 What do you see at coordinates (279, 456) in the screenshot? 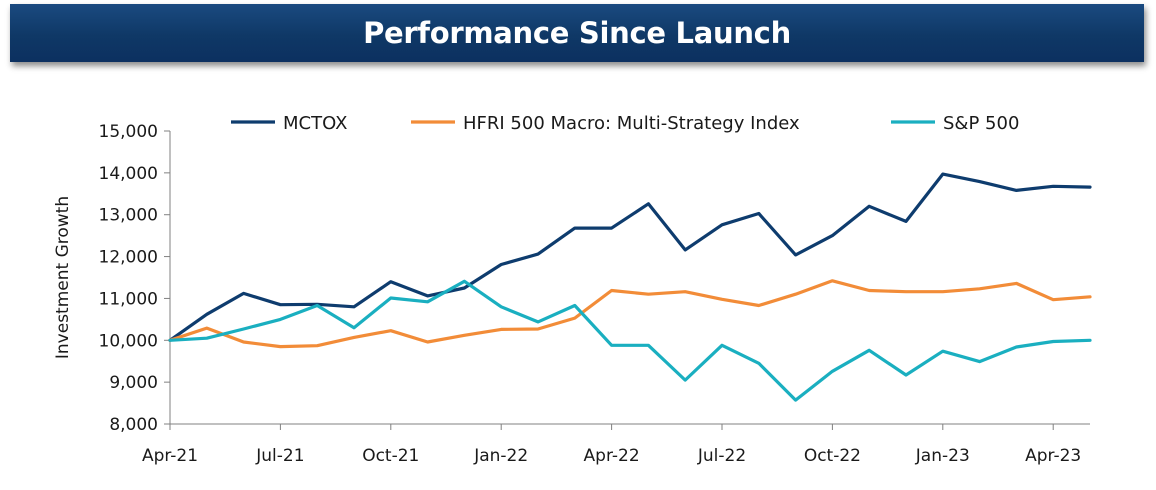
I see `x-tick-label: Jul-21` at bounding box center [279, 456].